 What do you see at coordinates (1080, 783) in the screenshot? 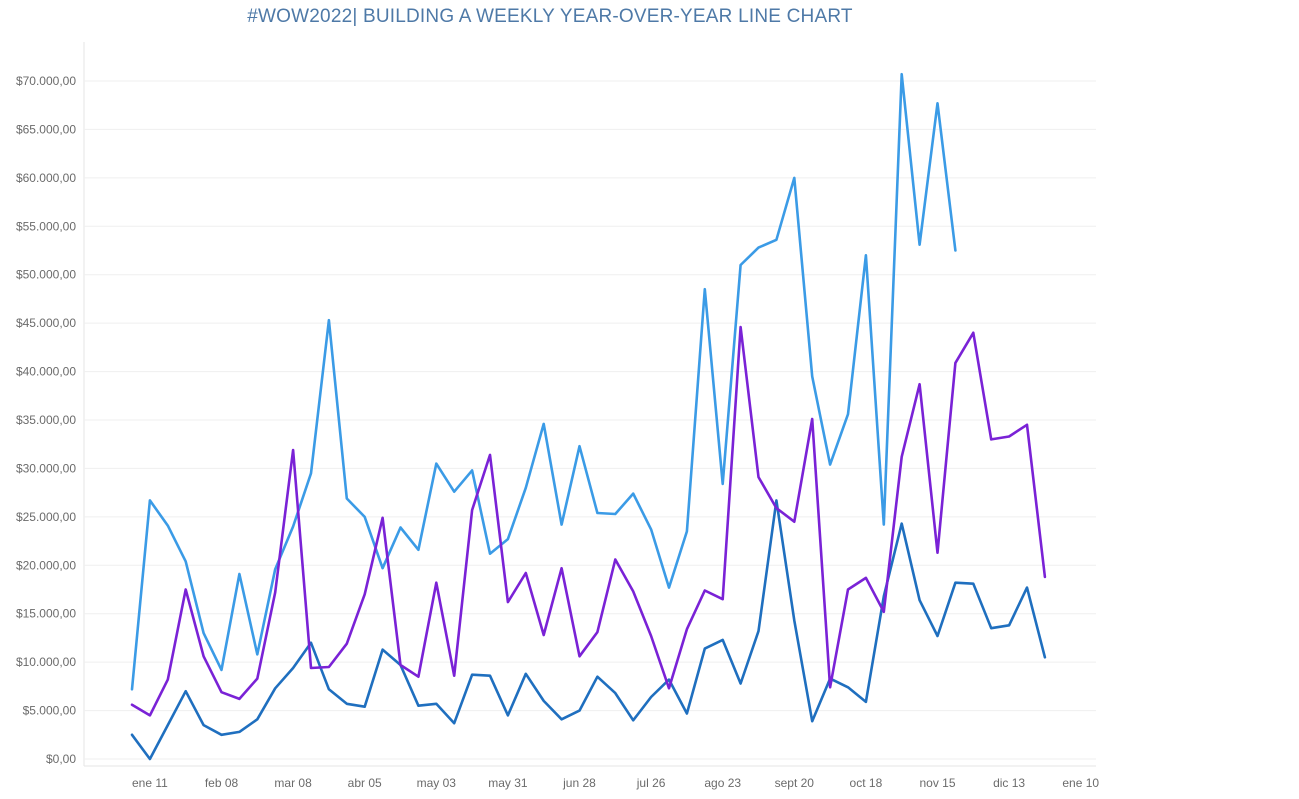
I see `x-tick-label: ene 10` at bounding box center [1080, 783].